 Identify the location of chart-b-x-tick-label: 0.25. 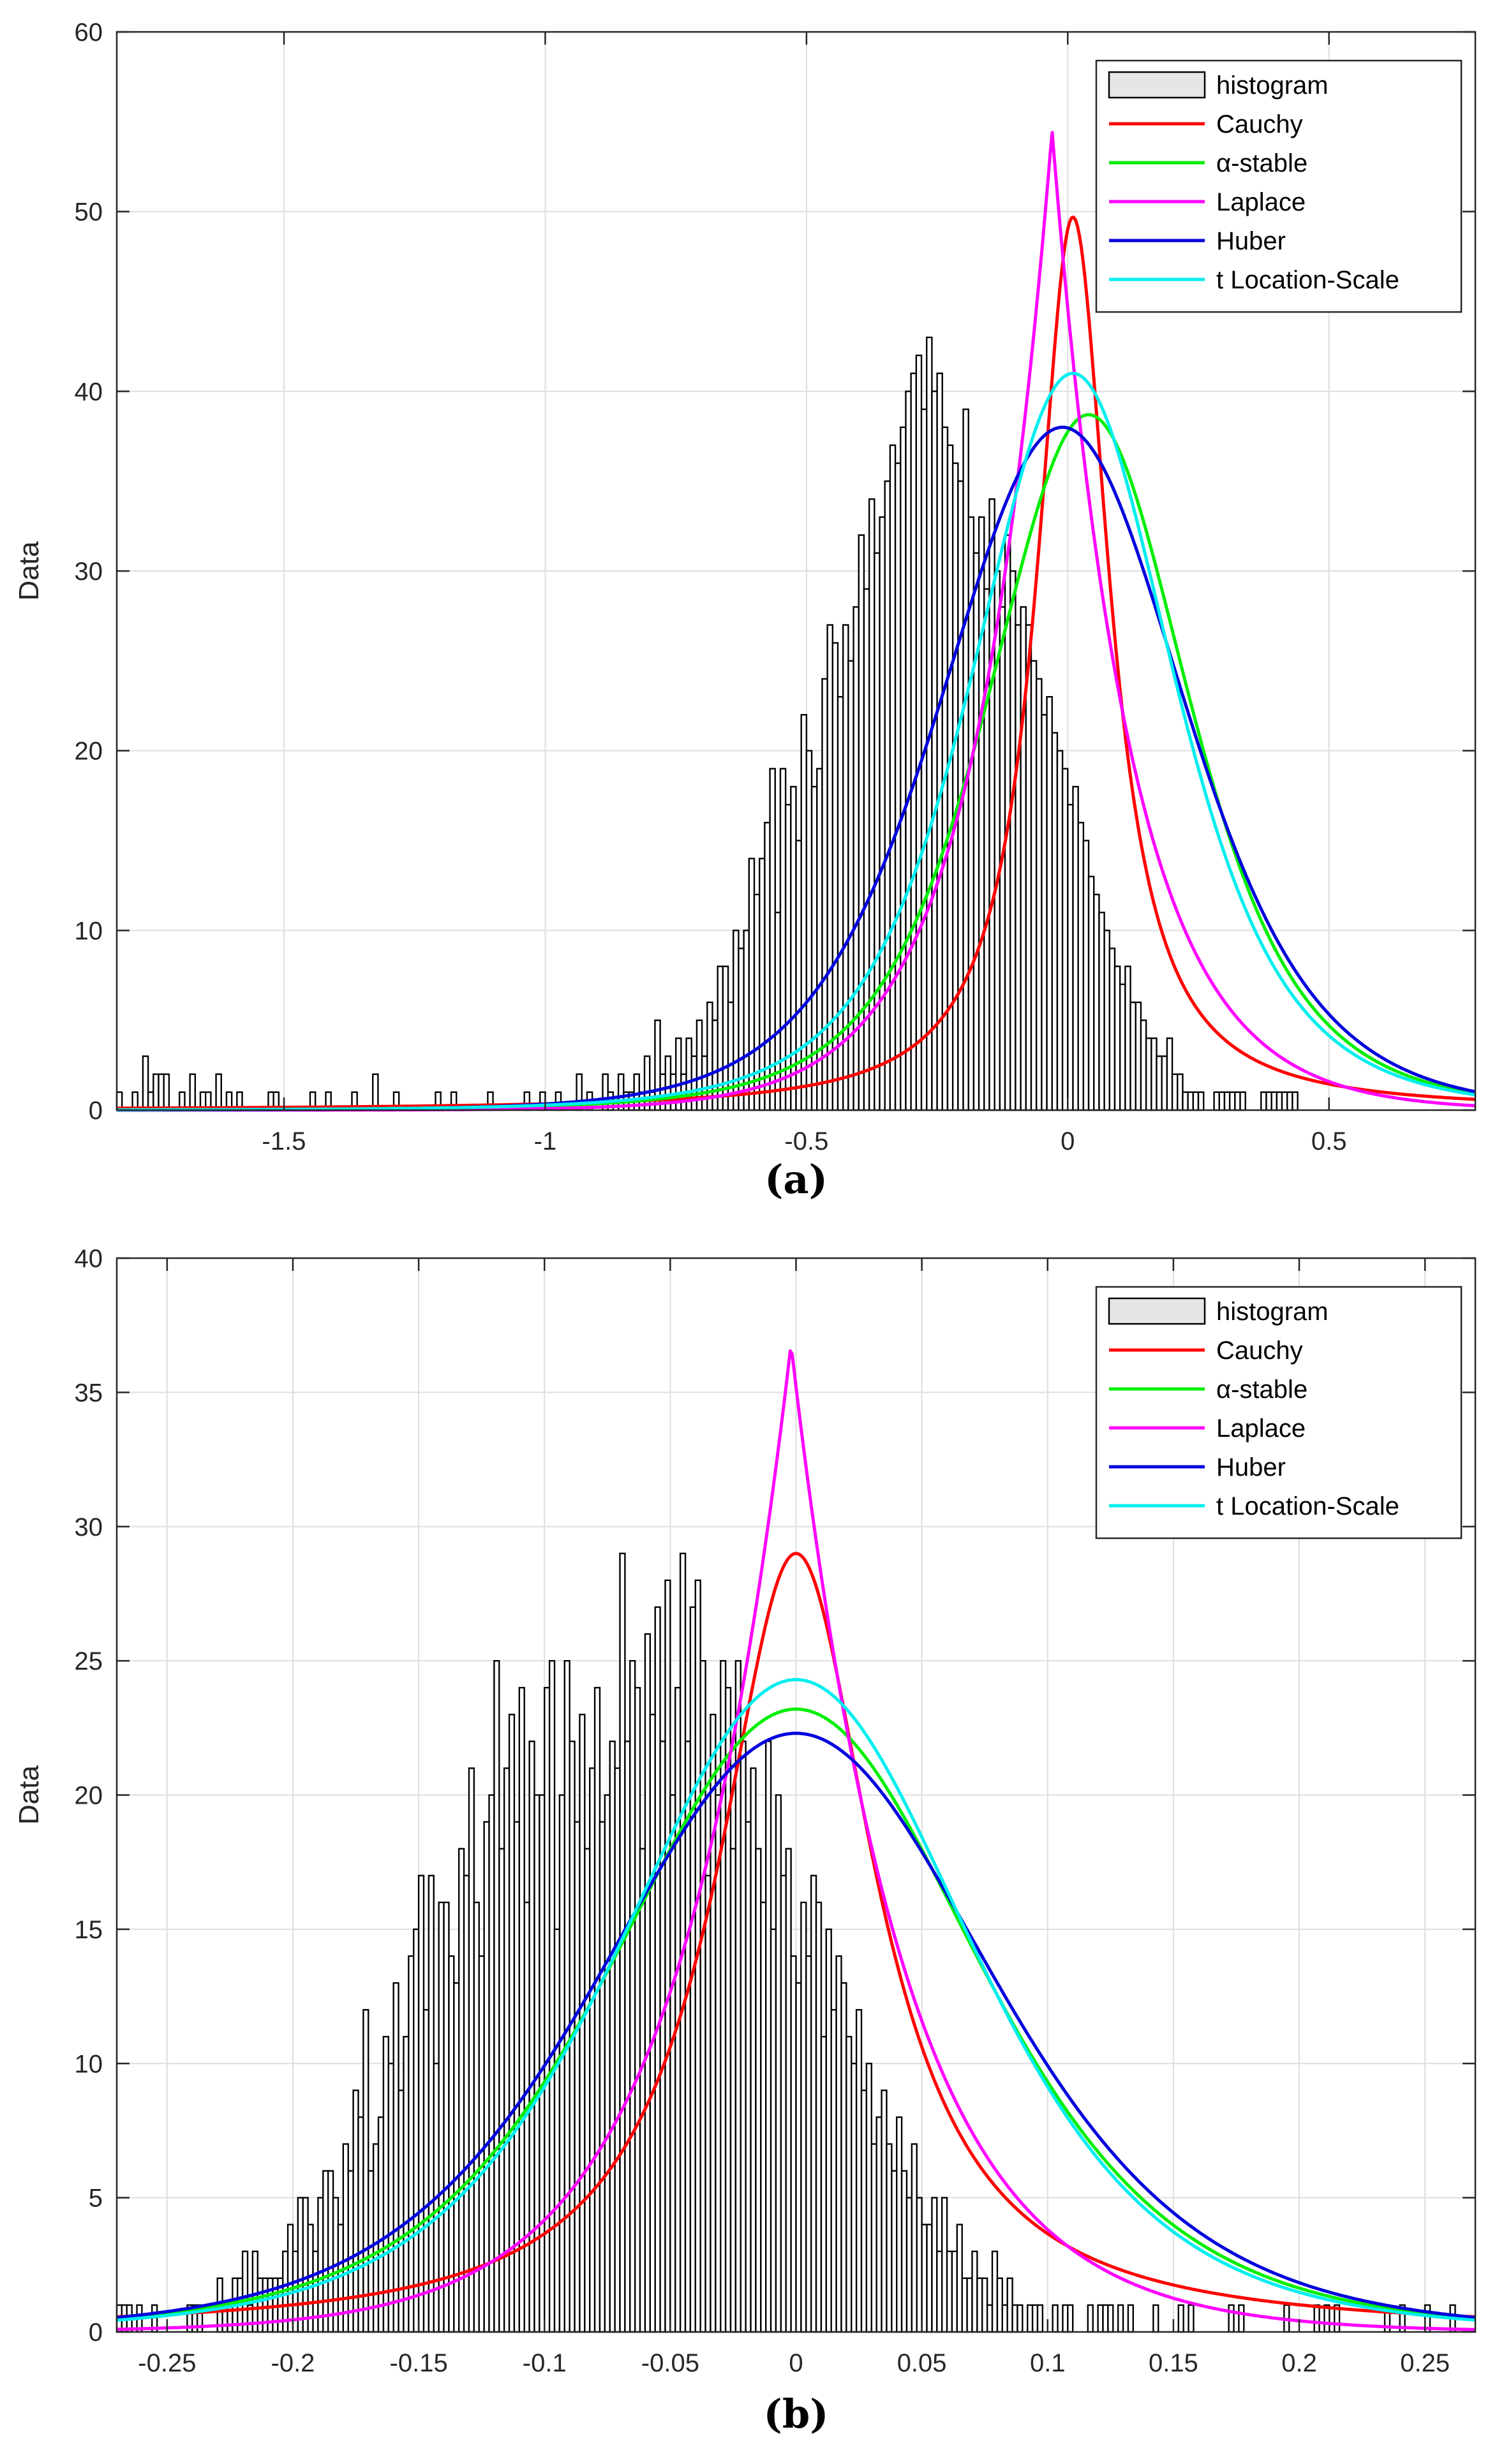
(1425, 2363).